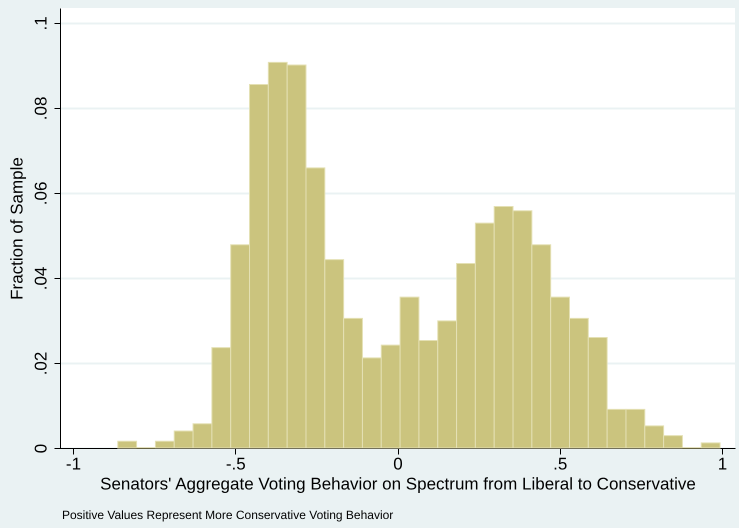  Describe the element at coordinates (41, 194) in the screenshot. I see `y-tick-label: .06` at that location.